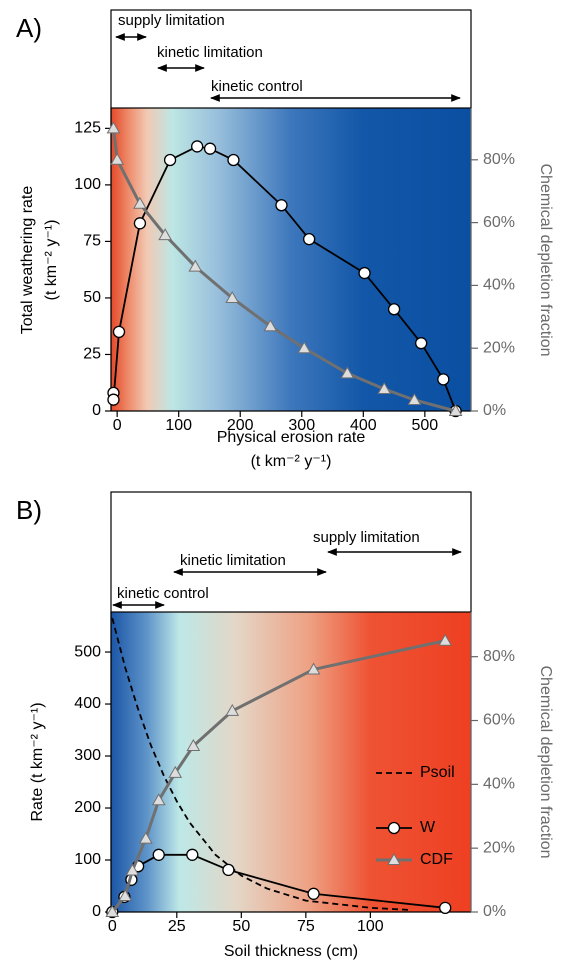 The image size is (564, 968). I want to click on y-axis-label: (t km⁻² y⁻¹), so click(51, 260).